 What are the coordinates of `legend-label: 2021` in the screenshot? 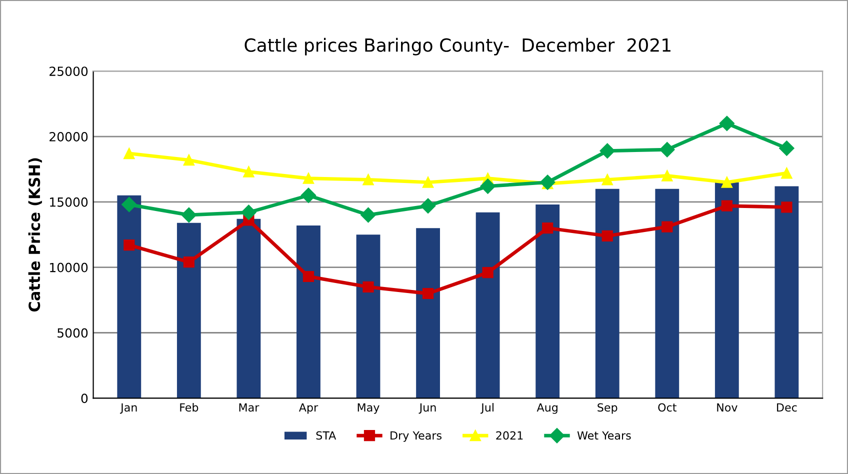 It's located at (509, 435).